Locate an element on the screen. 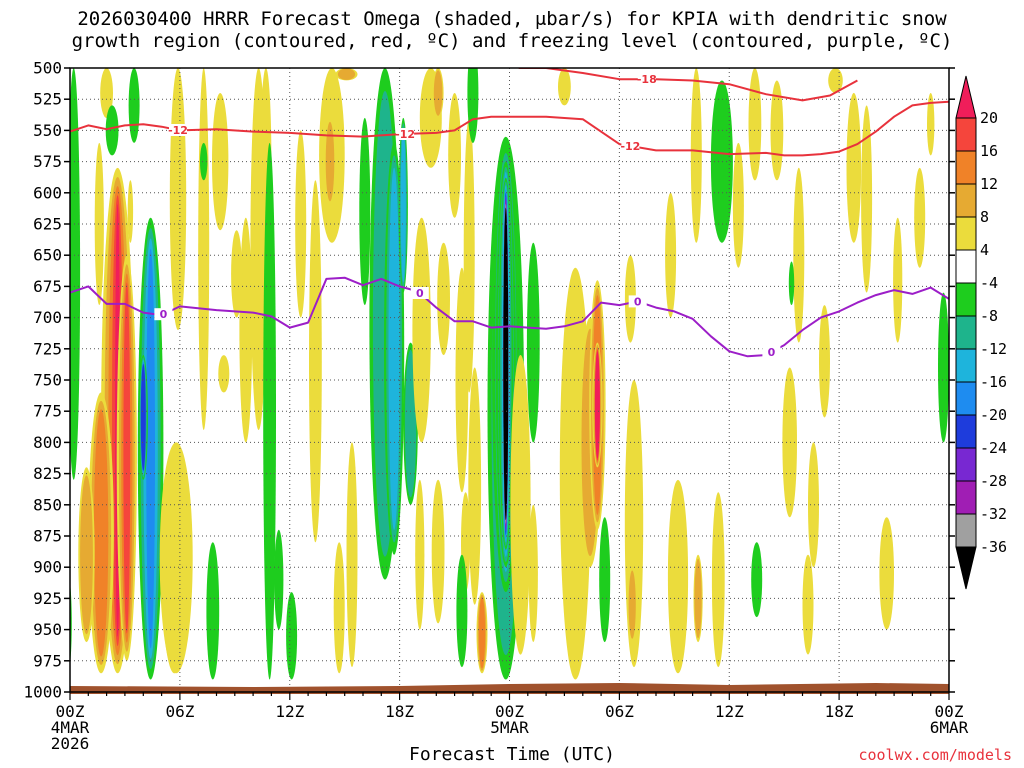 The image size is (1024, 768). x-axis-title: Forecast Time (UTC) is located at coordinates (512, 754).